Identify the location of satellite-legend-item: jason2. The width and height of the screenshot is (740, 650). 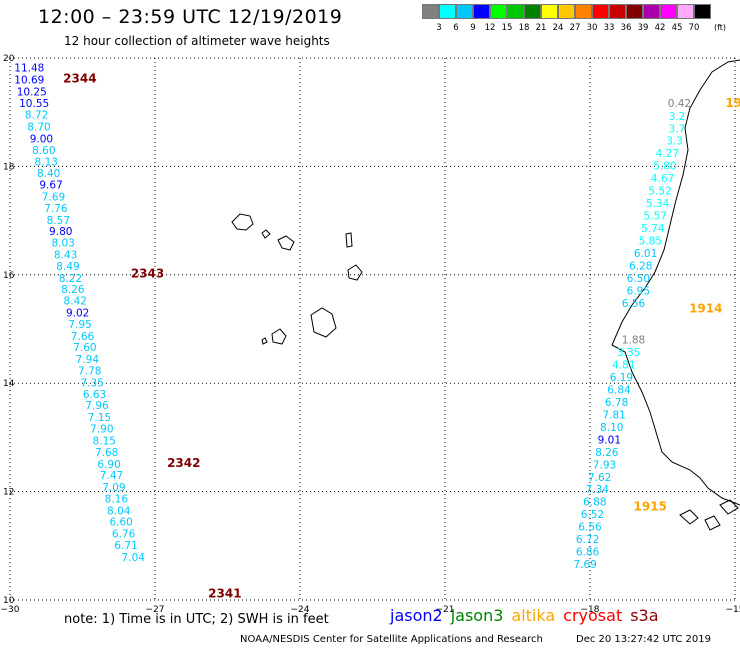
(416, 615).